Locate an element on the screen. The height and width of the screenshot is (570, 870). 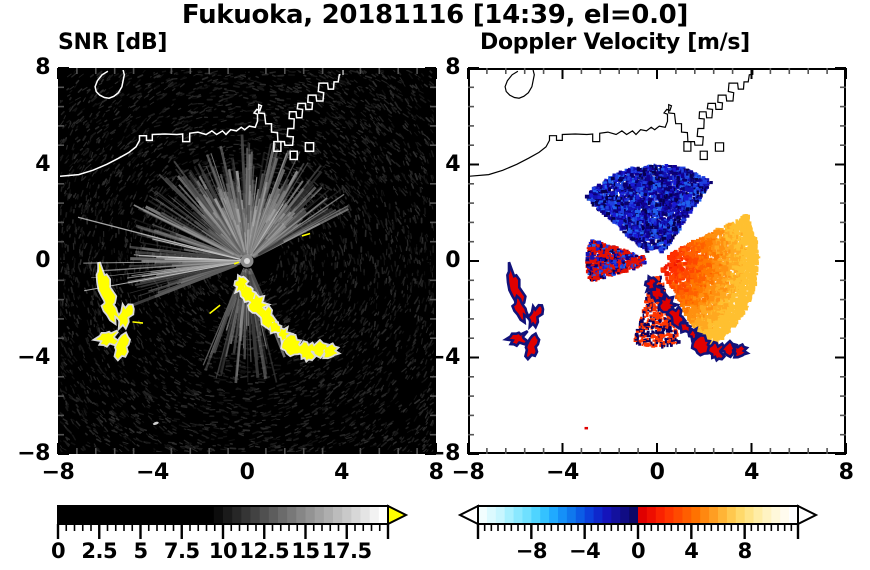
snr-colorbar is located at coordinates (220, 528).